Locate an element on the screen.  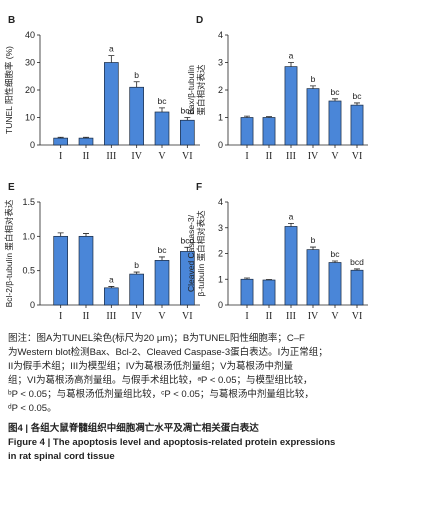
panel-label: F is located at coordinates (199, 187).